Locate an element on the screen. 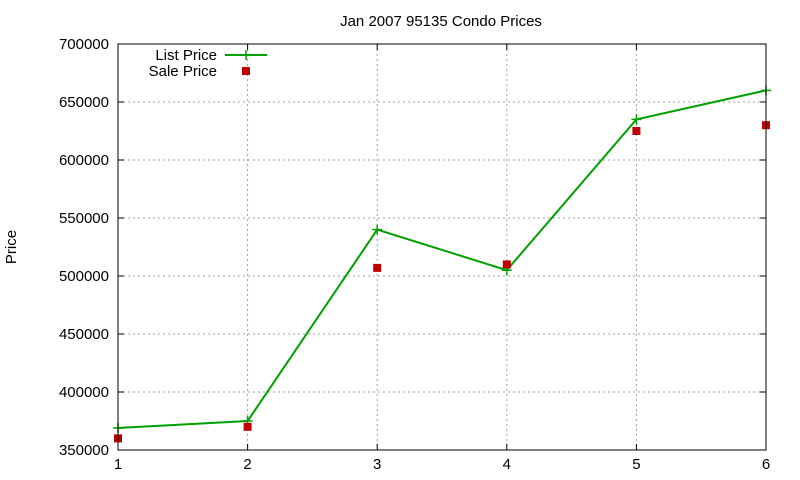 The height and width of the screenshot is (480, 800). legend-item: List Price is located at coordinates (211, 55).